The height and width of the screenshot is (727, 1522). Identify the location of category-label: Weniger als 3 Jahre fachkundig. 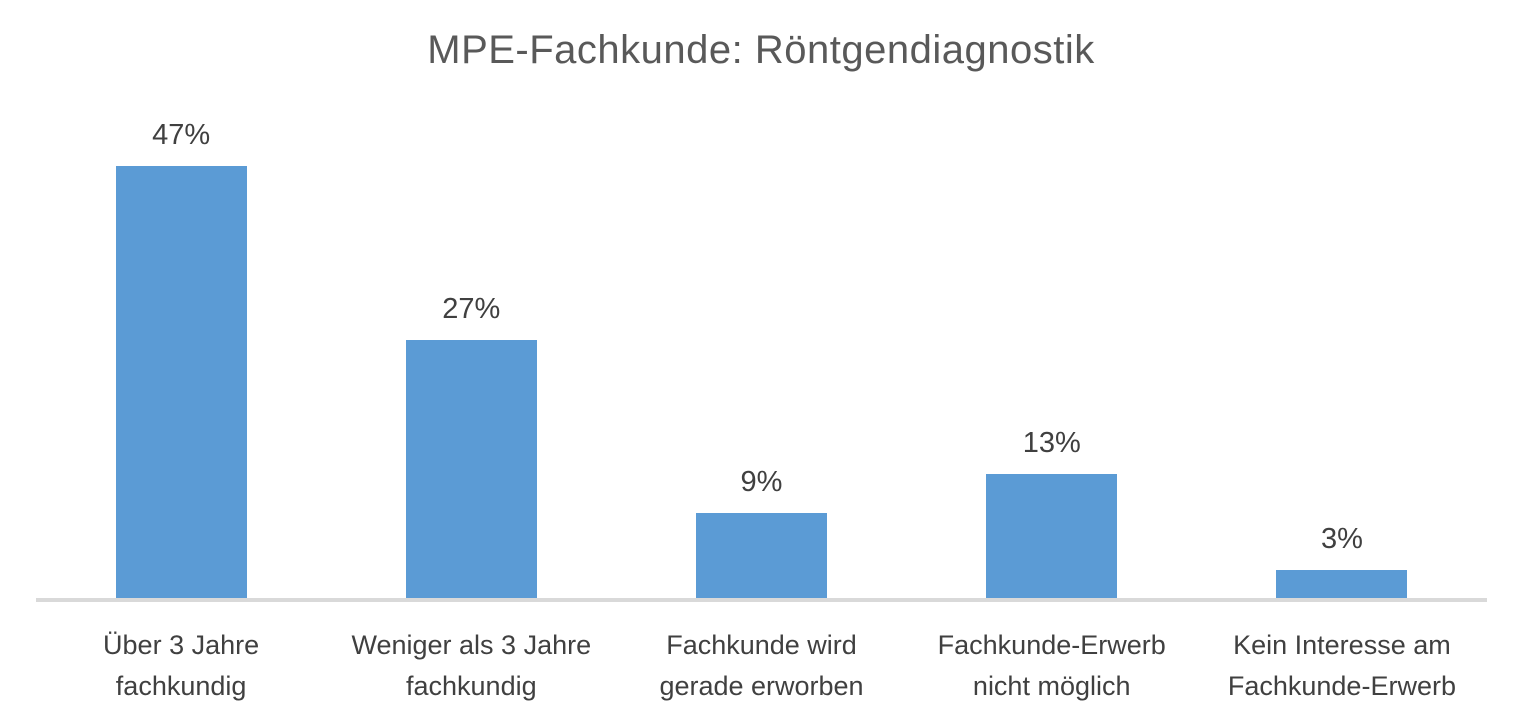
(471, 666).